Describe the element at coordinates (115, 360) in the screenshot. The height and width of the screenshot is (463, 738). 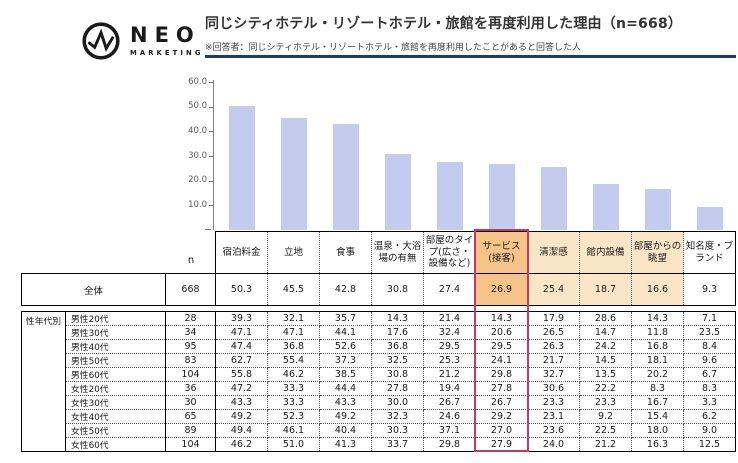
I see `row-label: 男性50代` at that location.